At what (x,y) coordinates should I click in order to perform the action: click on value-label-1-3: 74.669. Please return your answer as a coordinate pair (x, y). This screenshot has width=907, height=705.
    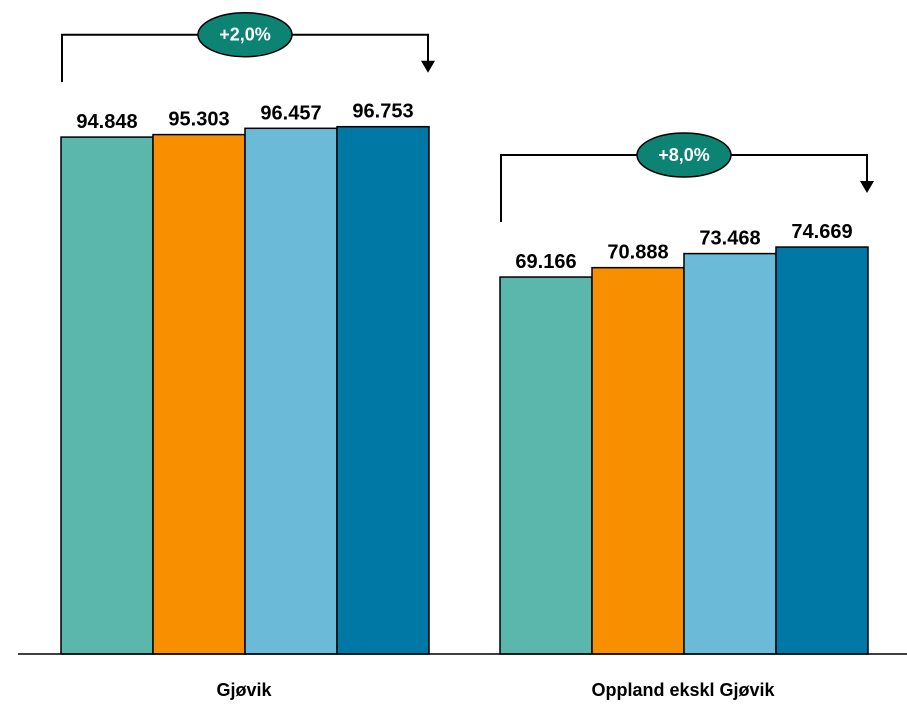
    Looking at the image, I should click on (821, 232).